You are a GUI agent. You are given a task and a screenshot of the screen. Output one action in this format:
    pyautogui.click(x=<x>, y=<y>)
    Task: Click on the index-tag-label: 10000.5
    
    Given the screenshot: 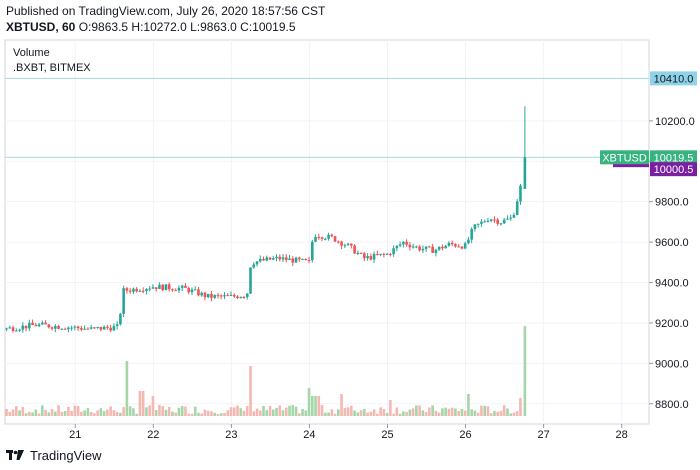 What is the action you would take?
    pyautogui.click(x=674, y=170)
    